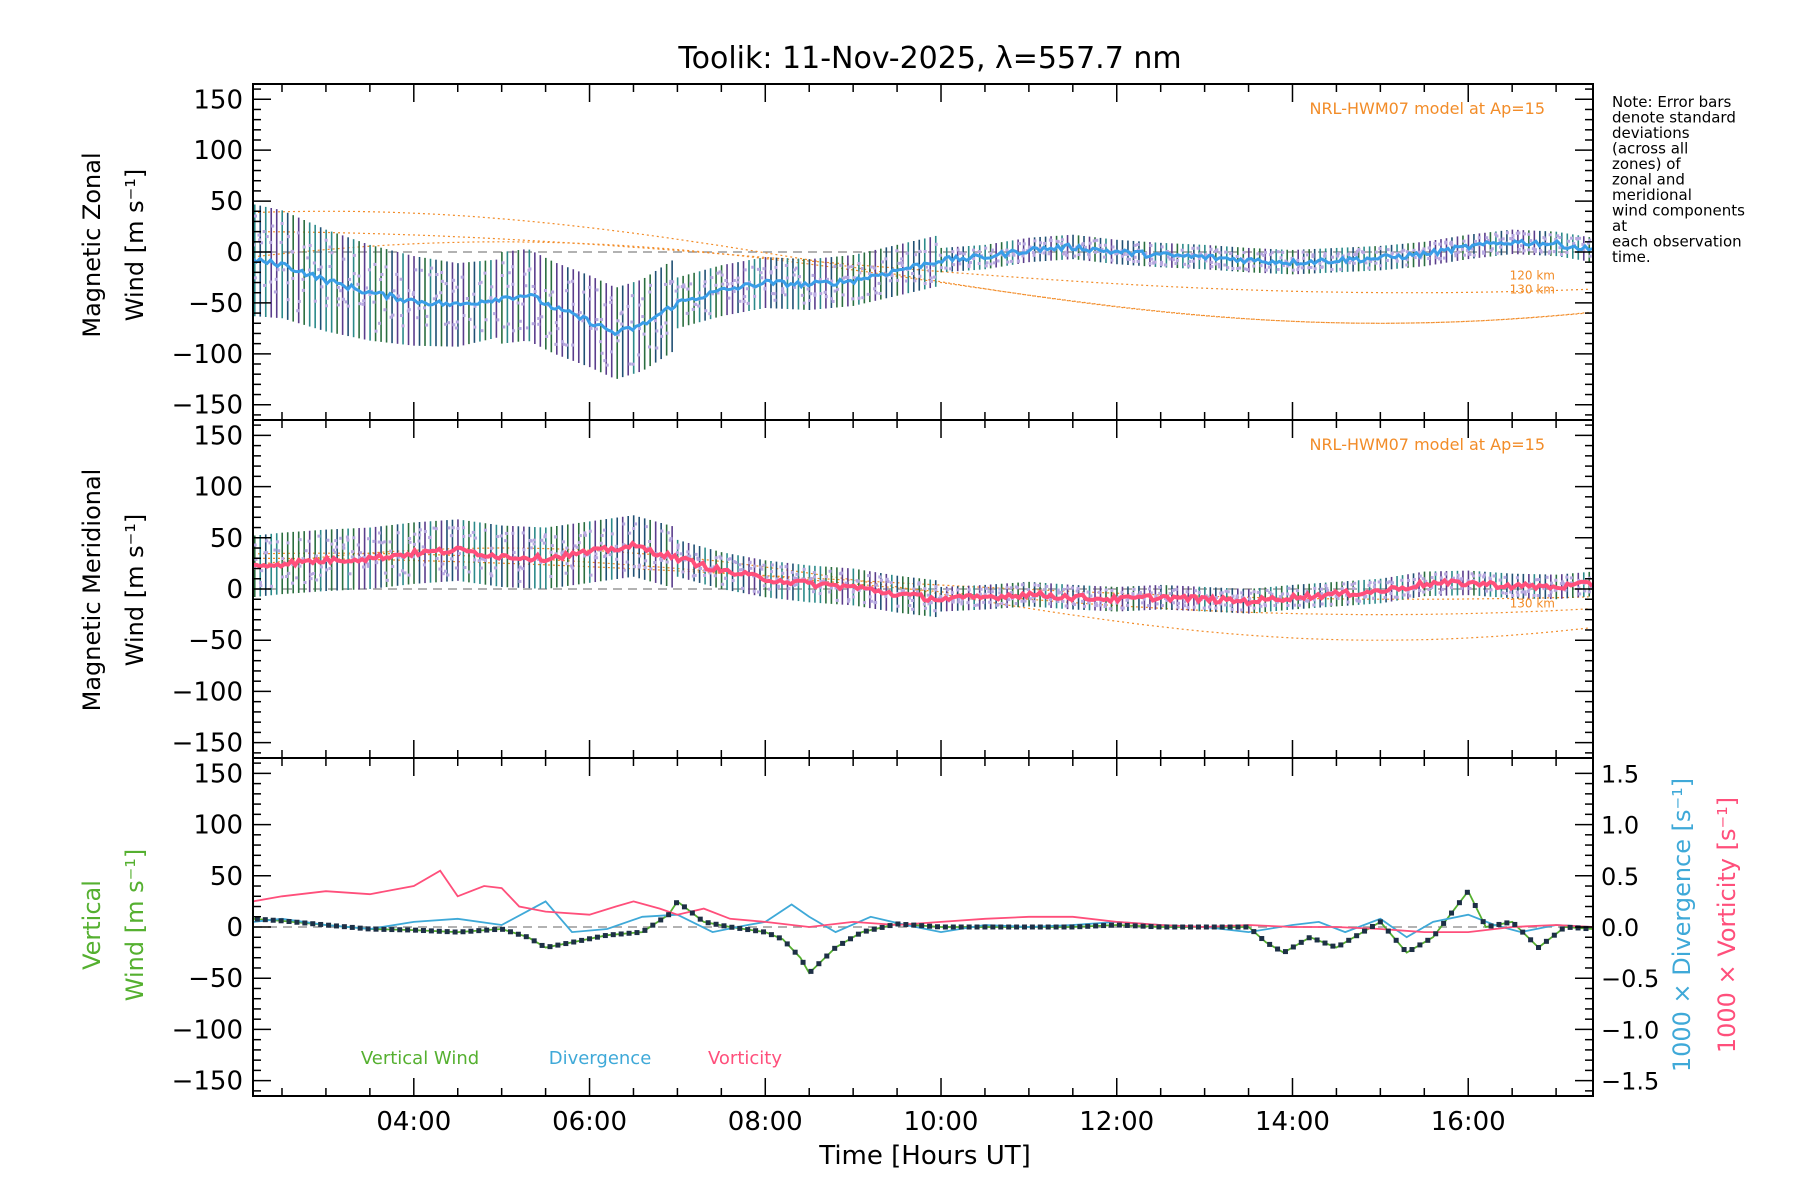 The image size is (1800, 1200). What do you see at coordinates (135, 245) in the screenshot?
I see `zonal-ylabel-line2: Wind [m s⁻¹]` at bounding box center [135, 245].